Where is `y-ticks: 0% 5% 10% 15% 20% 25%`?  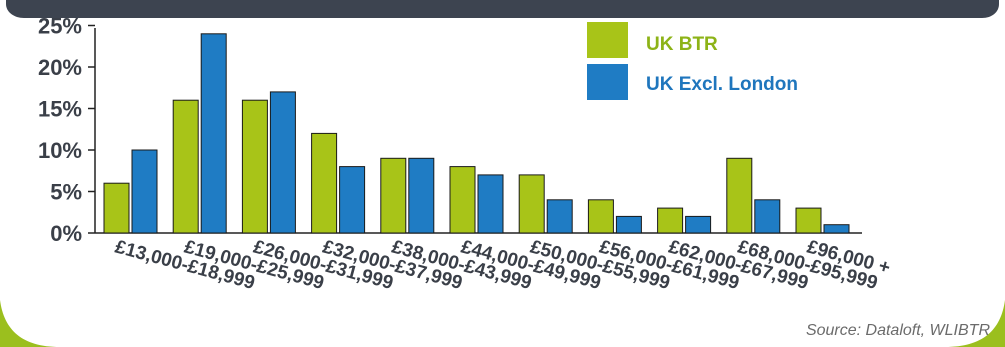
y-ticks: 0% 5% 10% 15% 20% 25% is located at coordinates (66, 130).